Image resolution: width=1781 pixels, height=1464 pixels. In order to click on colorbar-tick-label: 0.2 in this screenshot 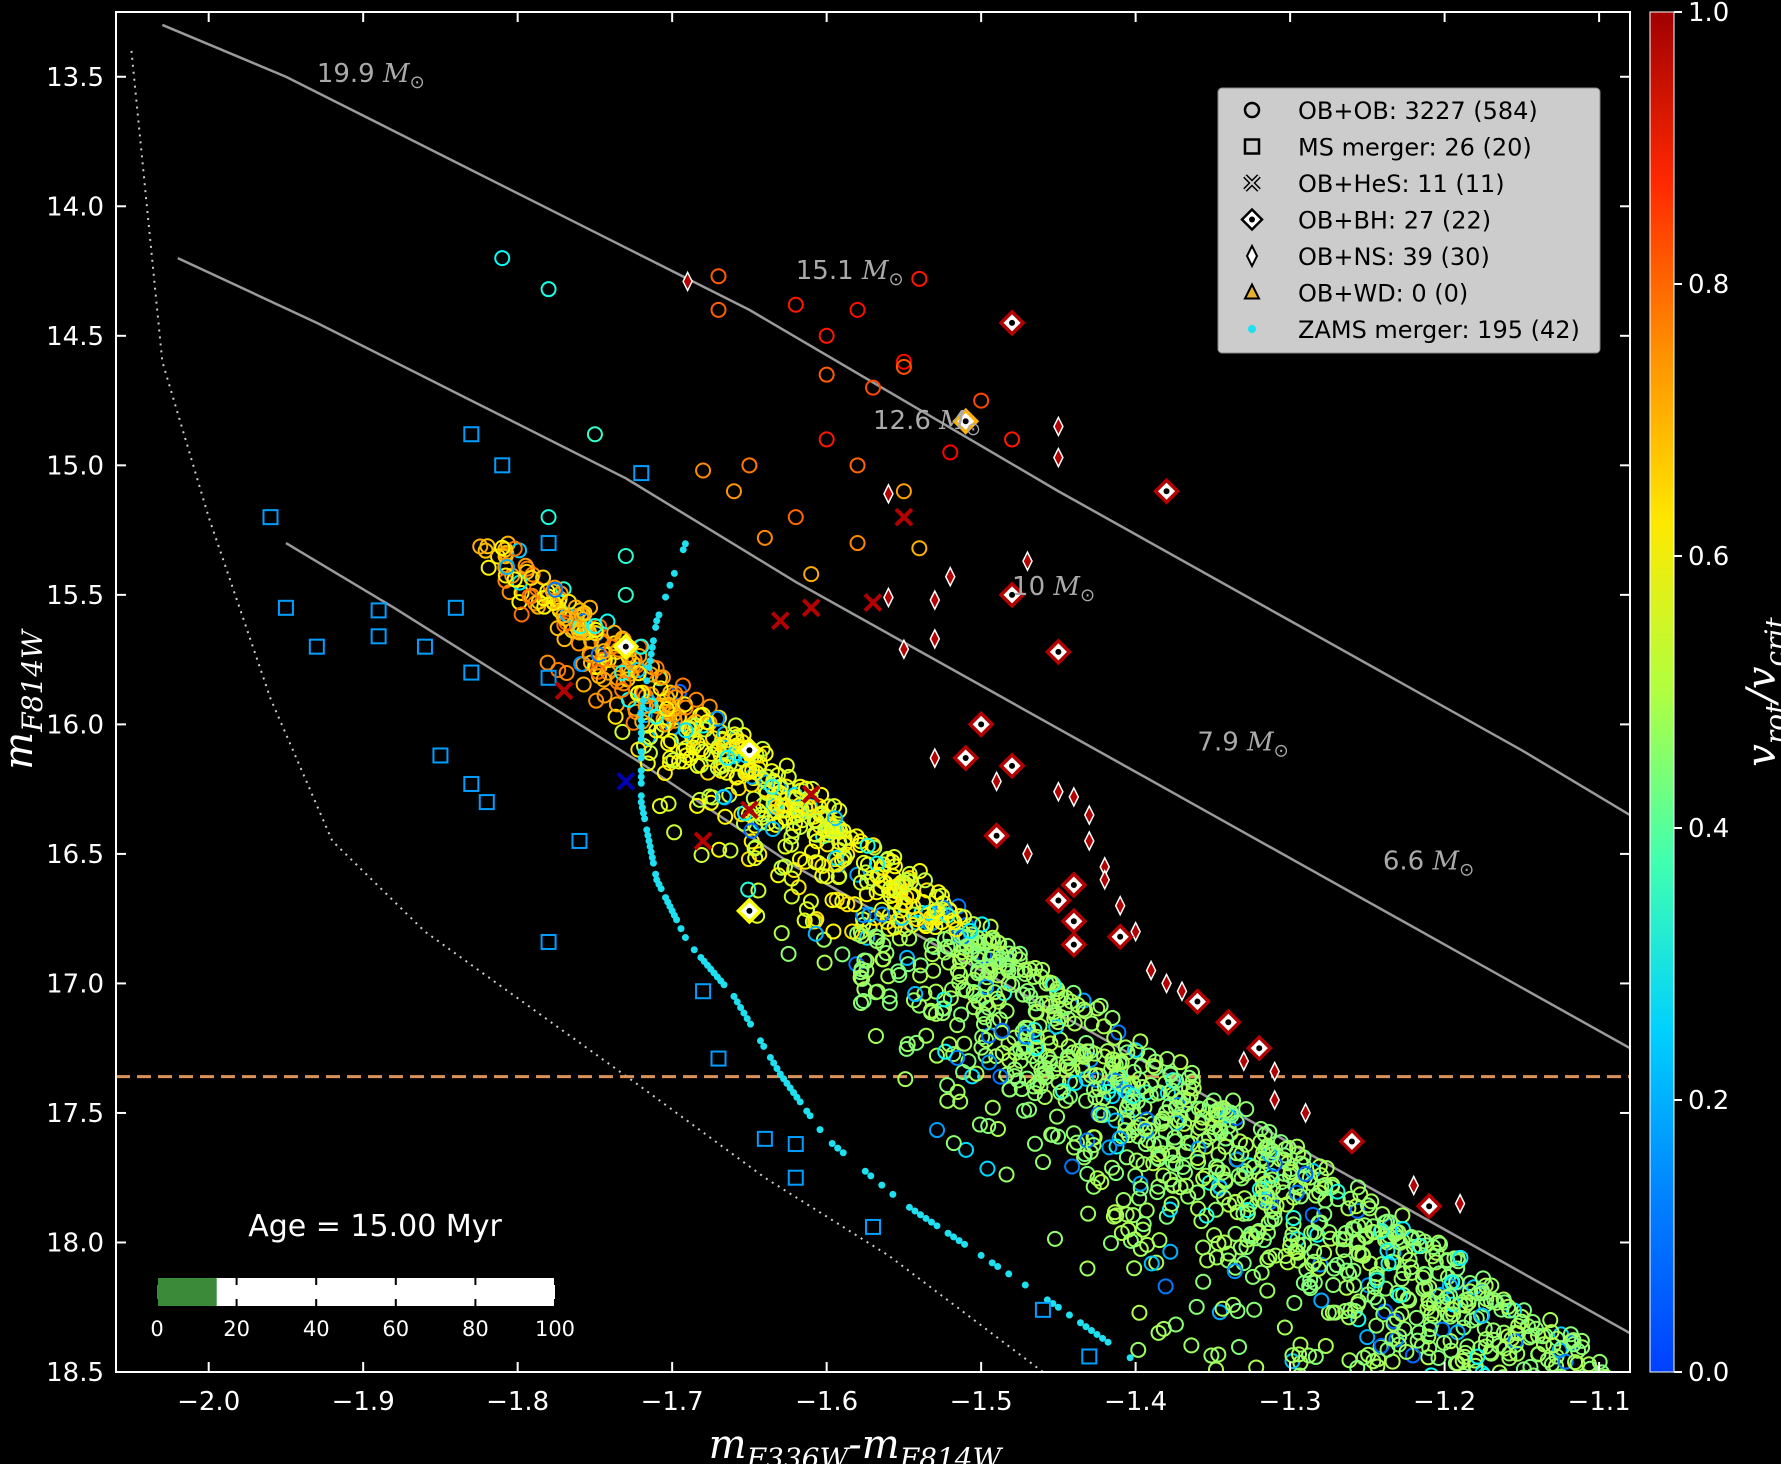, I will do `click(1708, 1101)`.